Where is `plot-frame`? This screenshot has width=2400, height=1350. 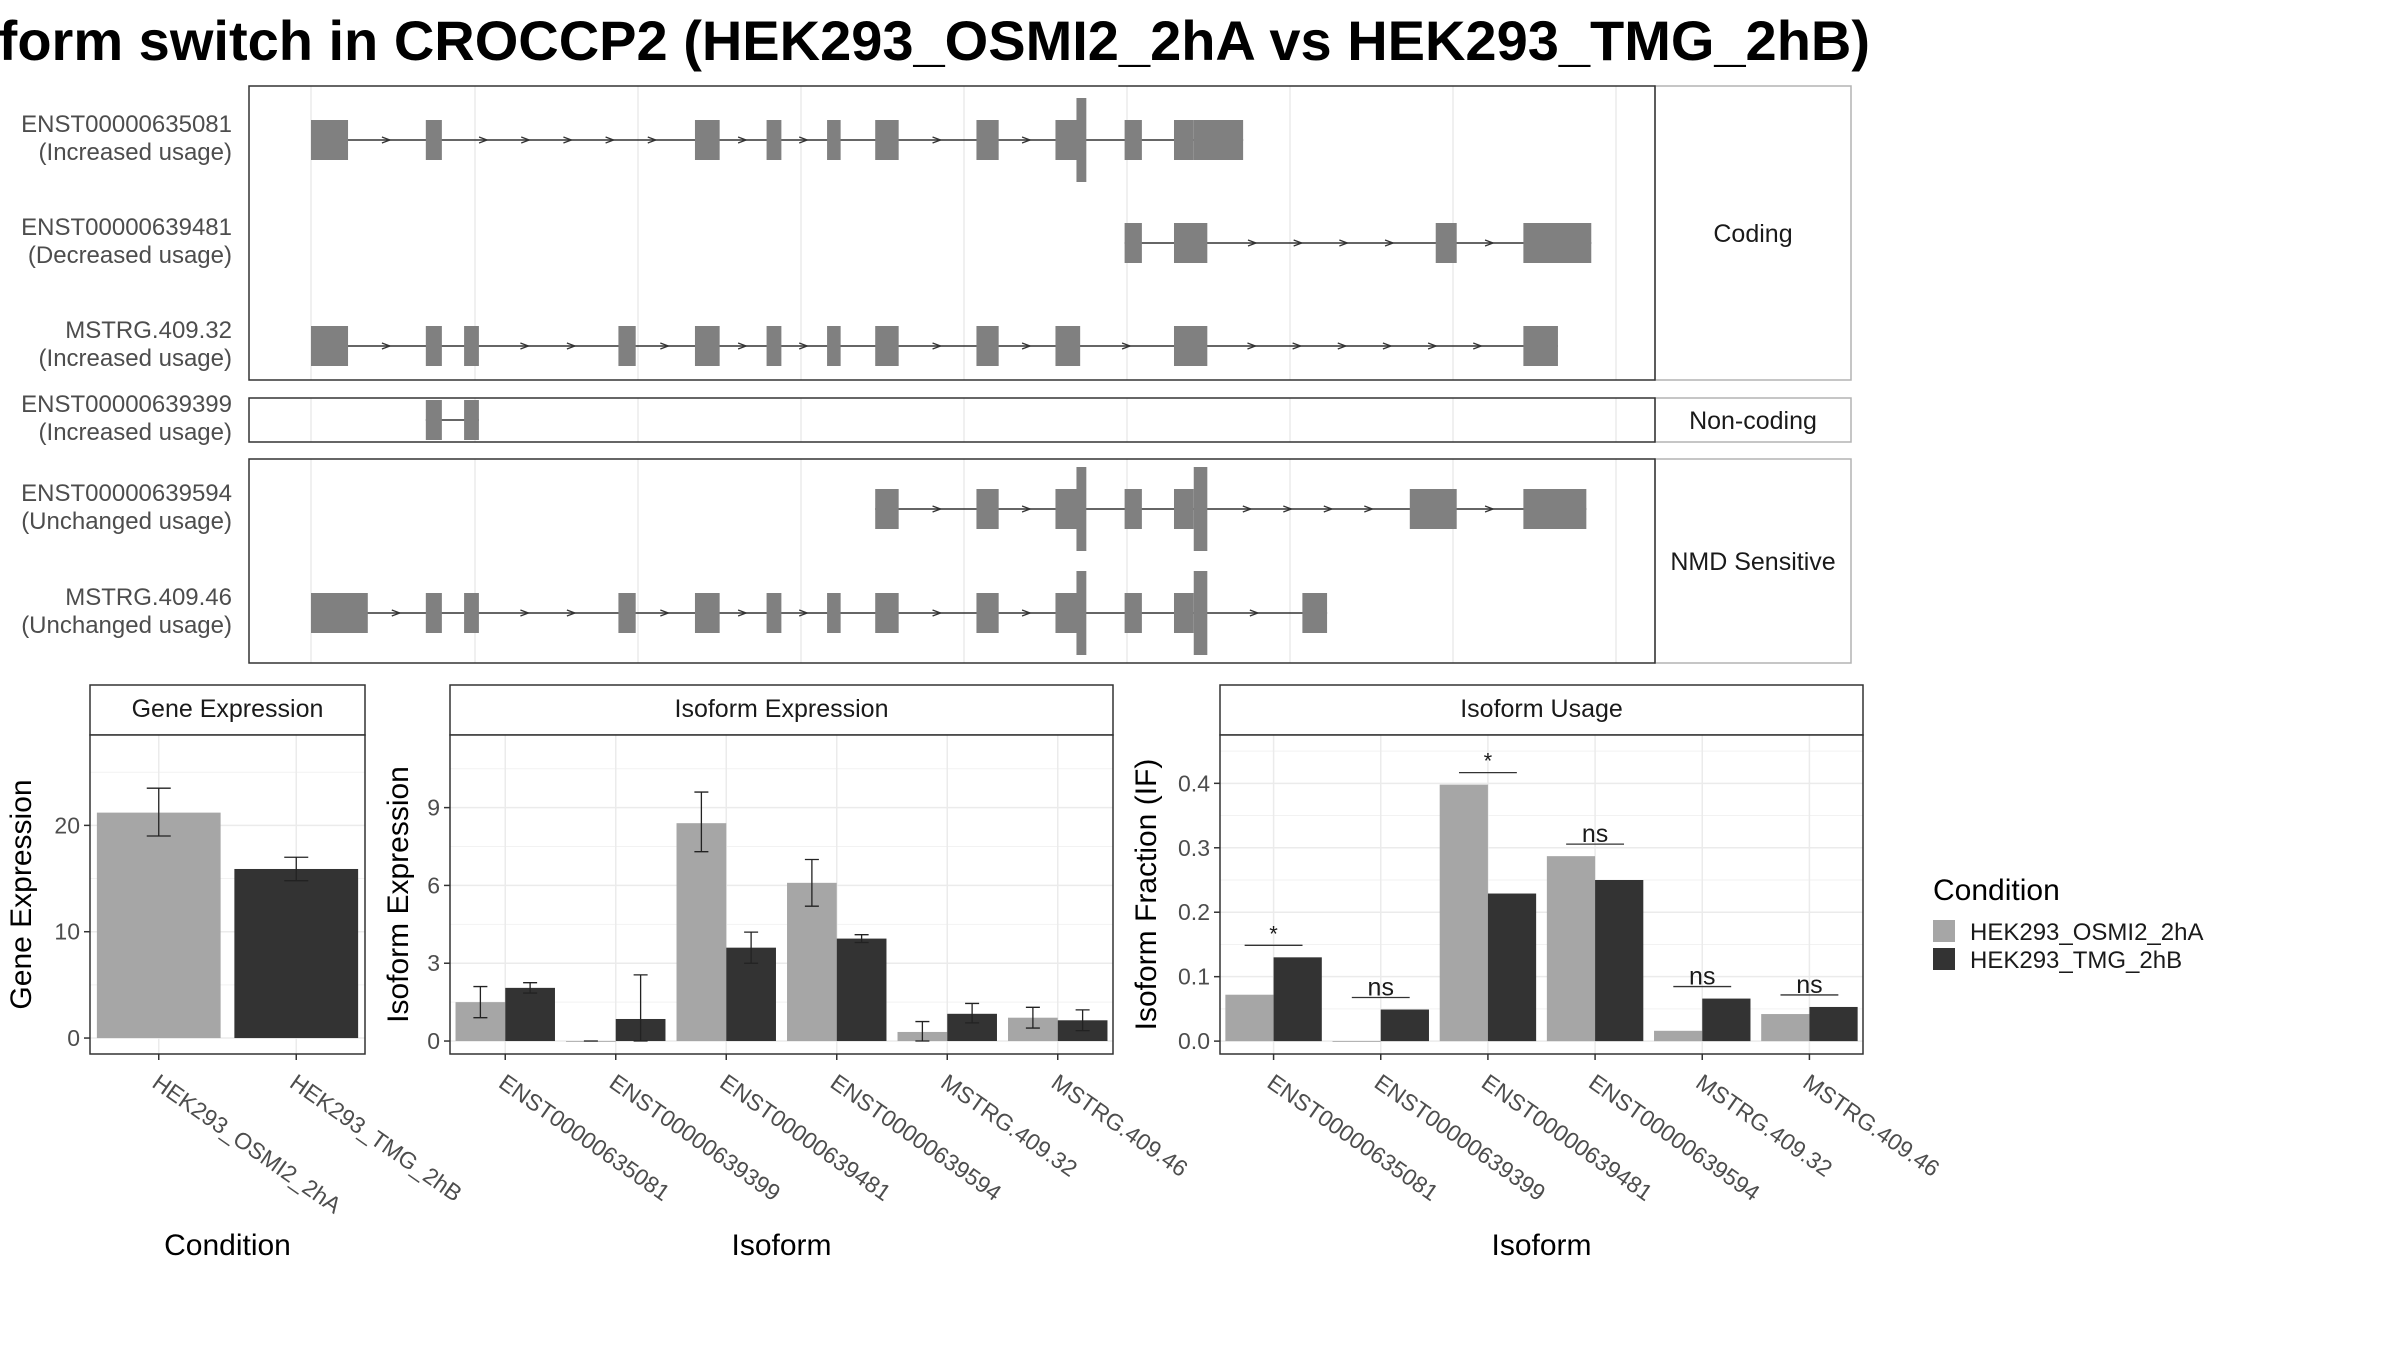 plot-frame is located at coordinates (1541, 894).